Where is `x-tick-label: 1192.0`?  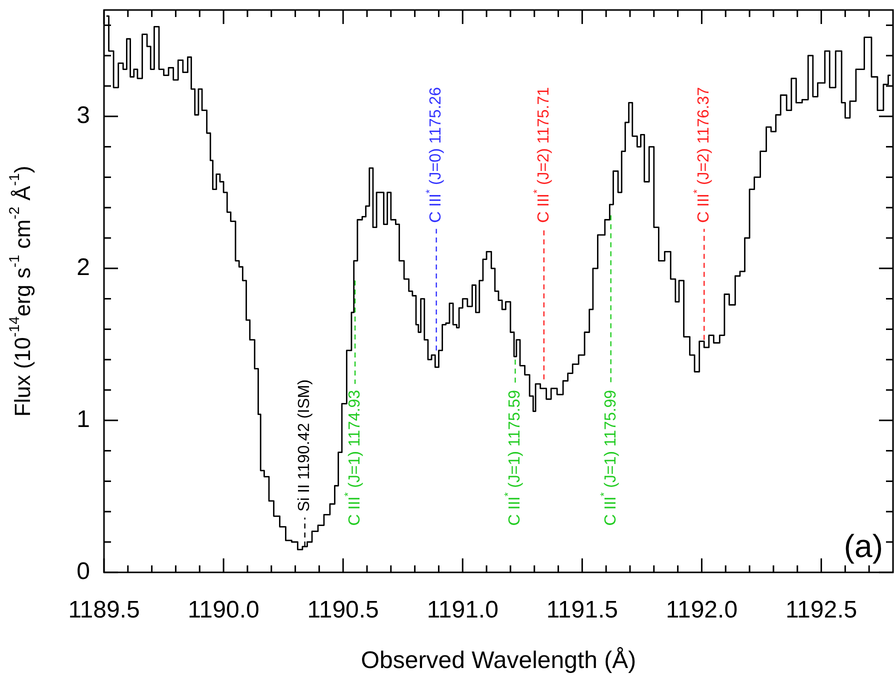 x-tick-label: 1192.0 is located at coordinates (702, 610).